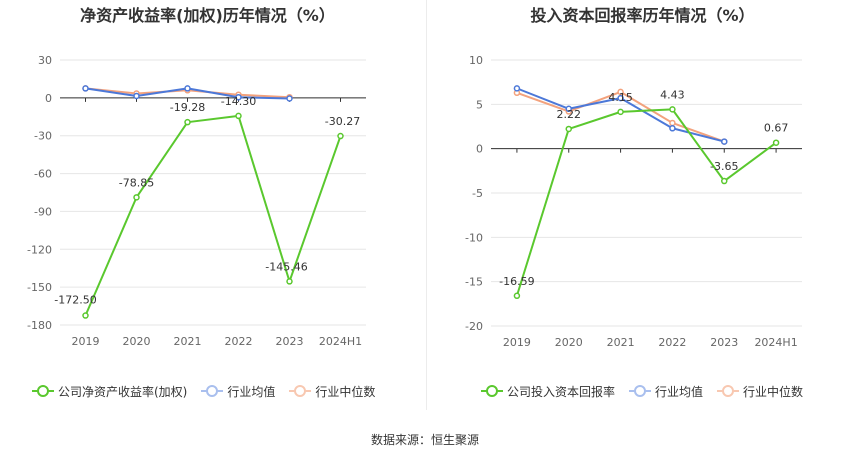  I want to click on y-tick-label: -15, so click(474, 282).